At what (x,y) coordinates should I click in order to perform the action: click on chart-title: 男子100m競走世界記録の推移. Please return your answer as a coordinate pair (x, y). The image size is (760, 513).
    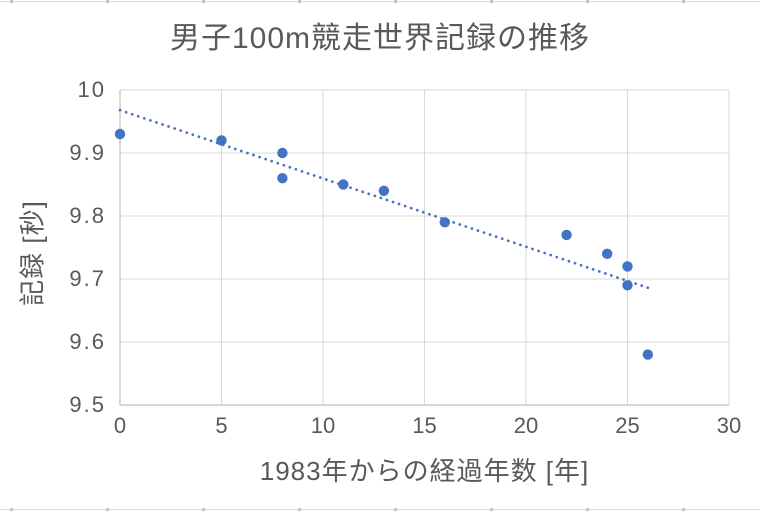
    Looking at the image, I should click on (380, 38).